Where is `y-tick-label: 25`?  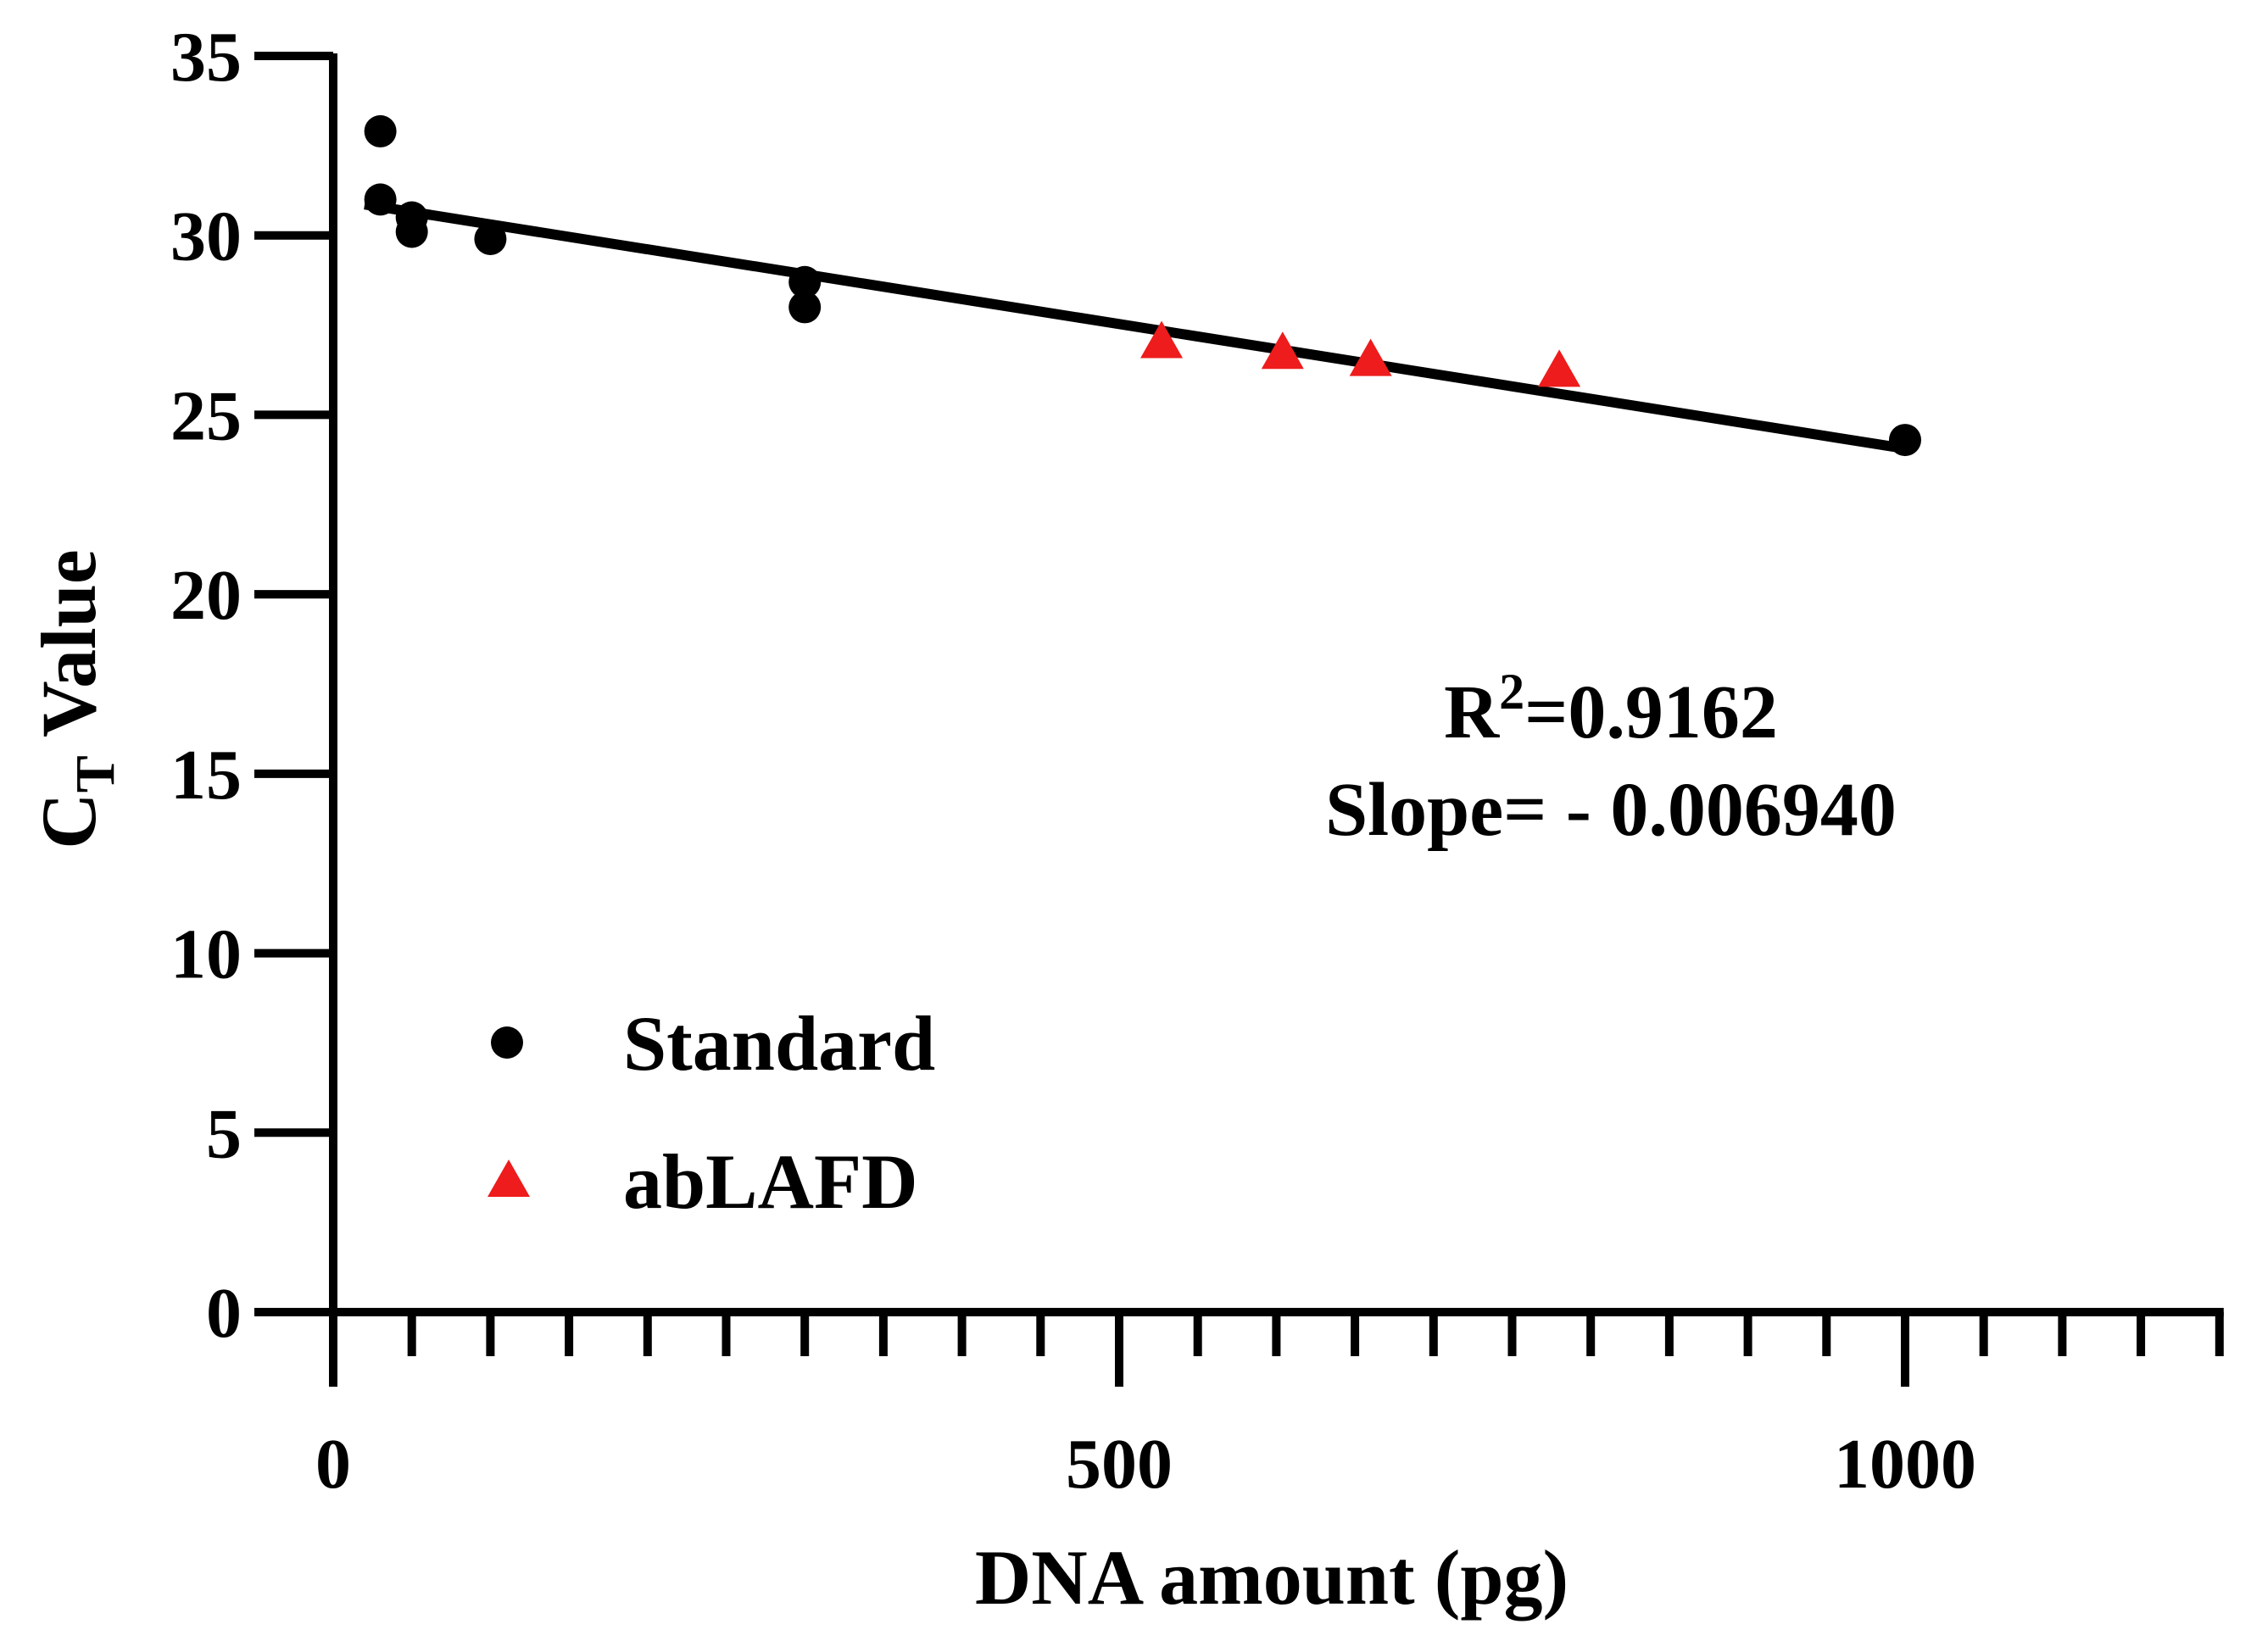
y-tick-label: 25 is located at coordinates (206, 415).